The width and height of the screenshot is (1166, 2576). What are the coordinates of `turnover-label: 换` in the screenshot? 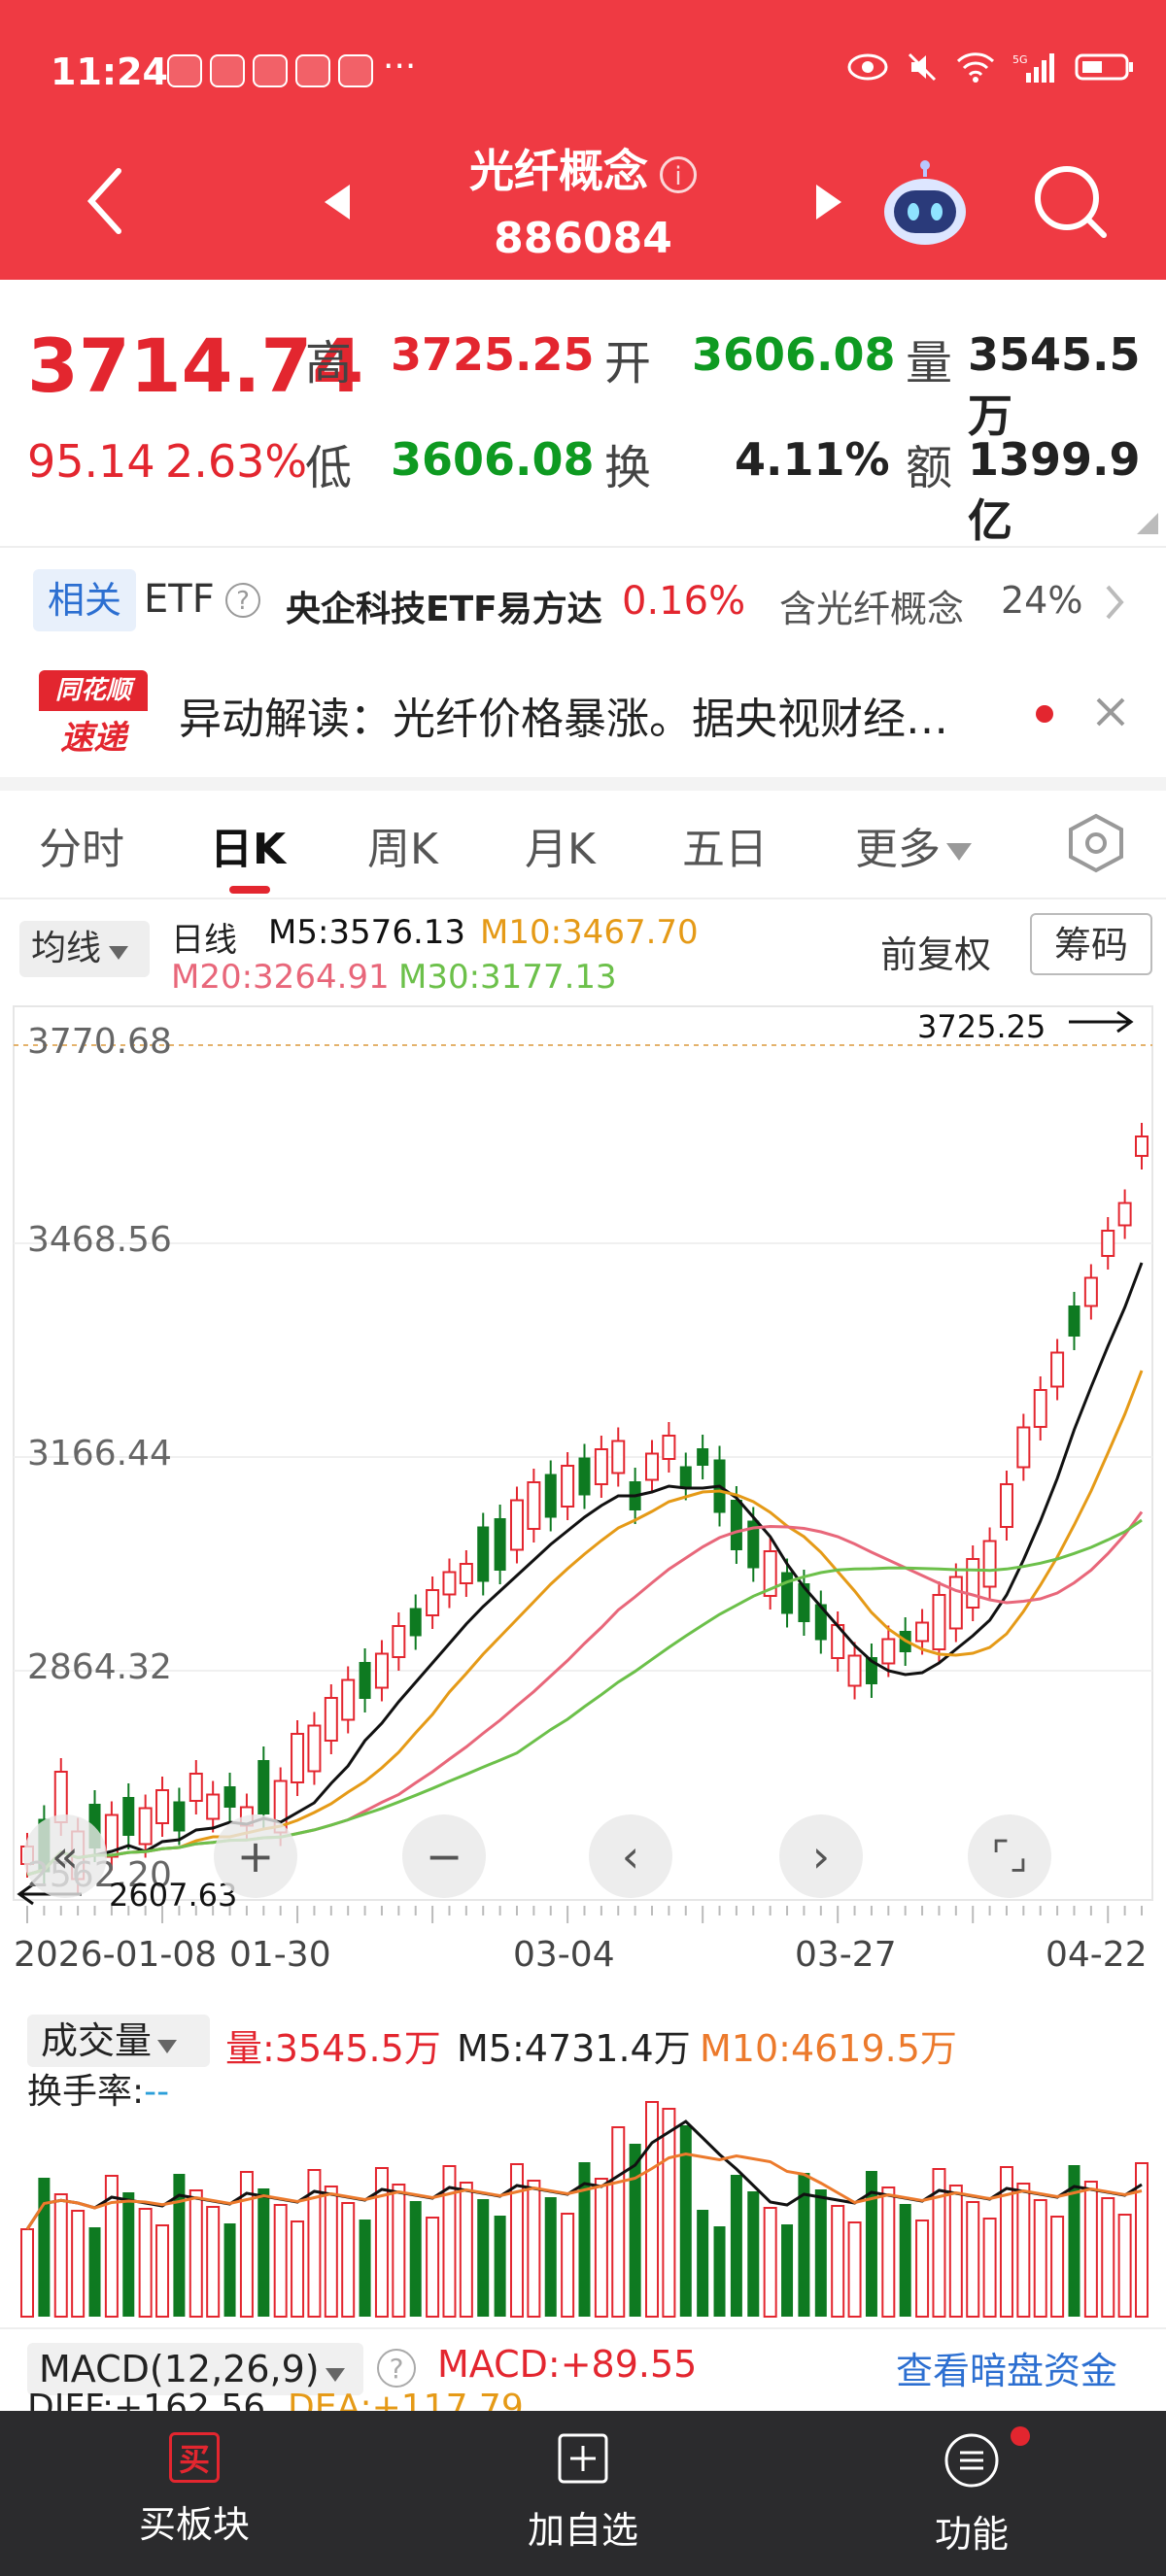 It's located at (628, 468).